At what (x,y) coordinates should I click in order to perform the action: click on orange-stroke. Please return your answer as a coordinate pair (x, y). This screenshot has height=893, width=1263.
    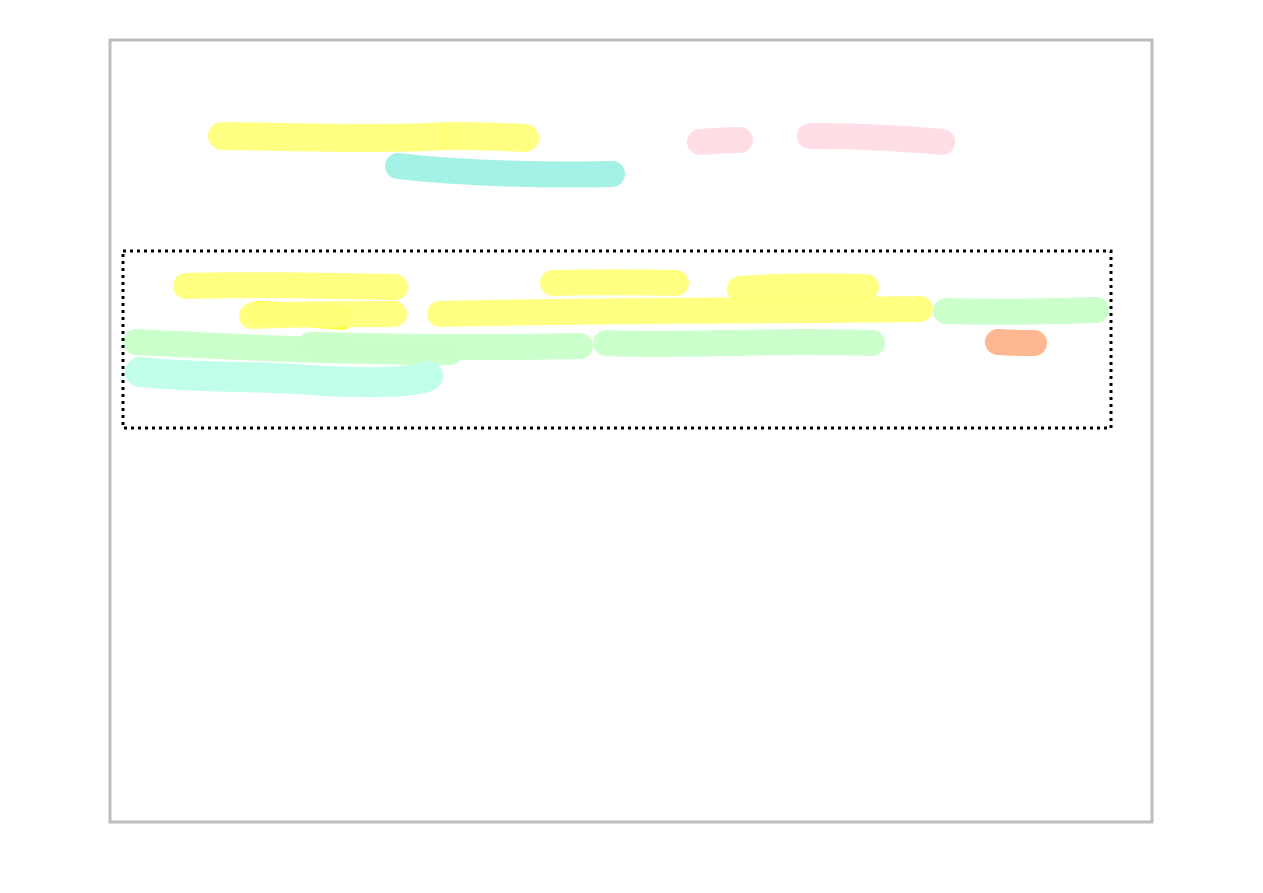
    Looking at the image, I should click on (1016, 342).